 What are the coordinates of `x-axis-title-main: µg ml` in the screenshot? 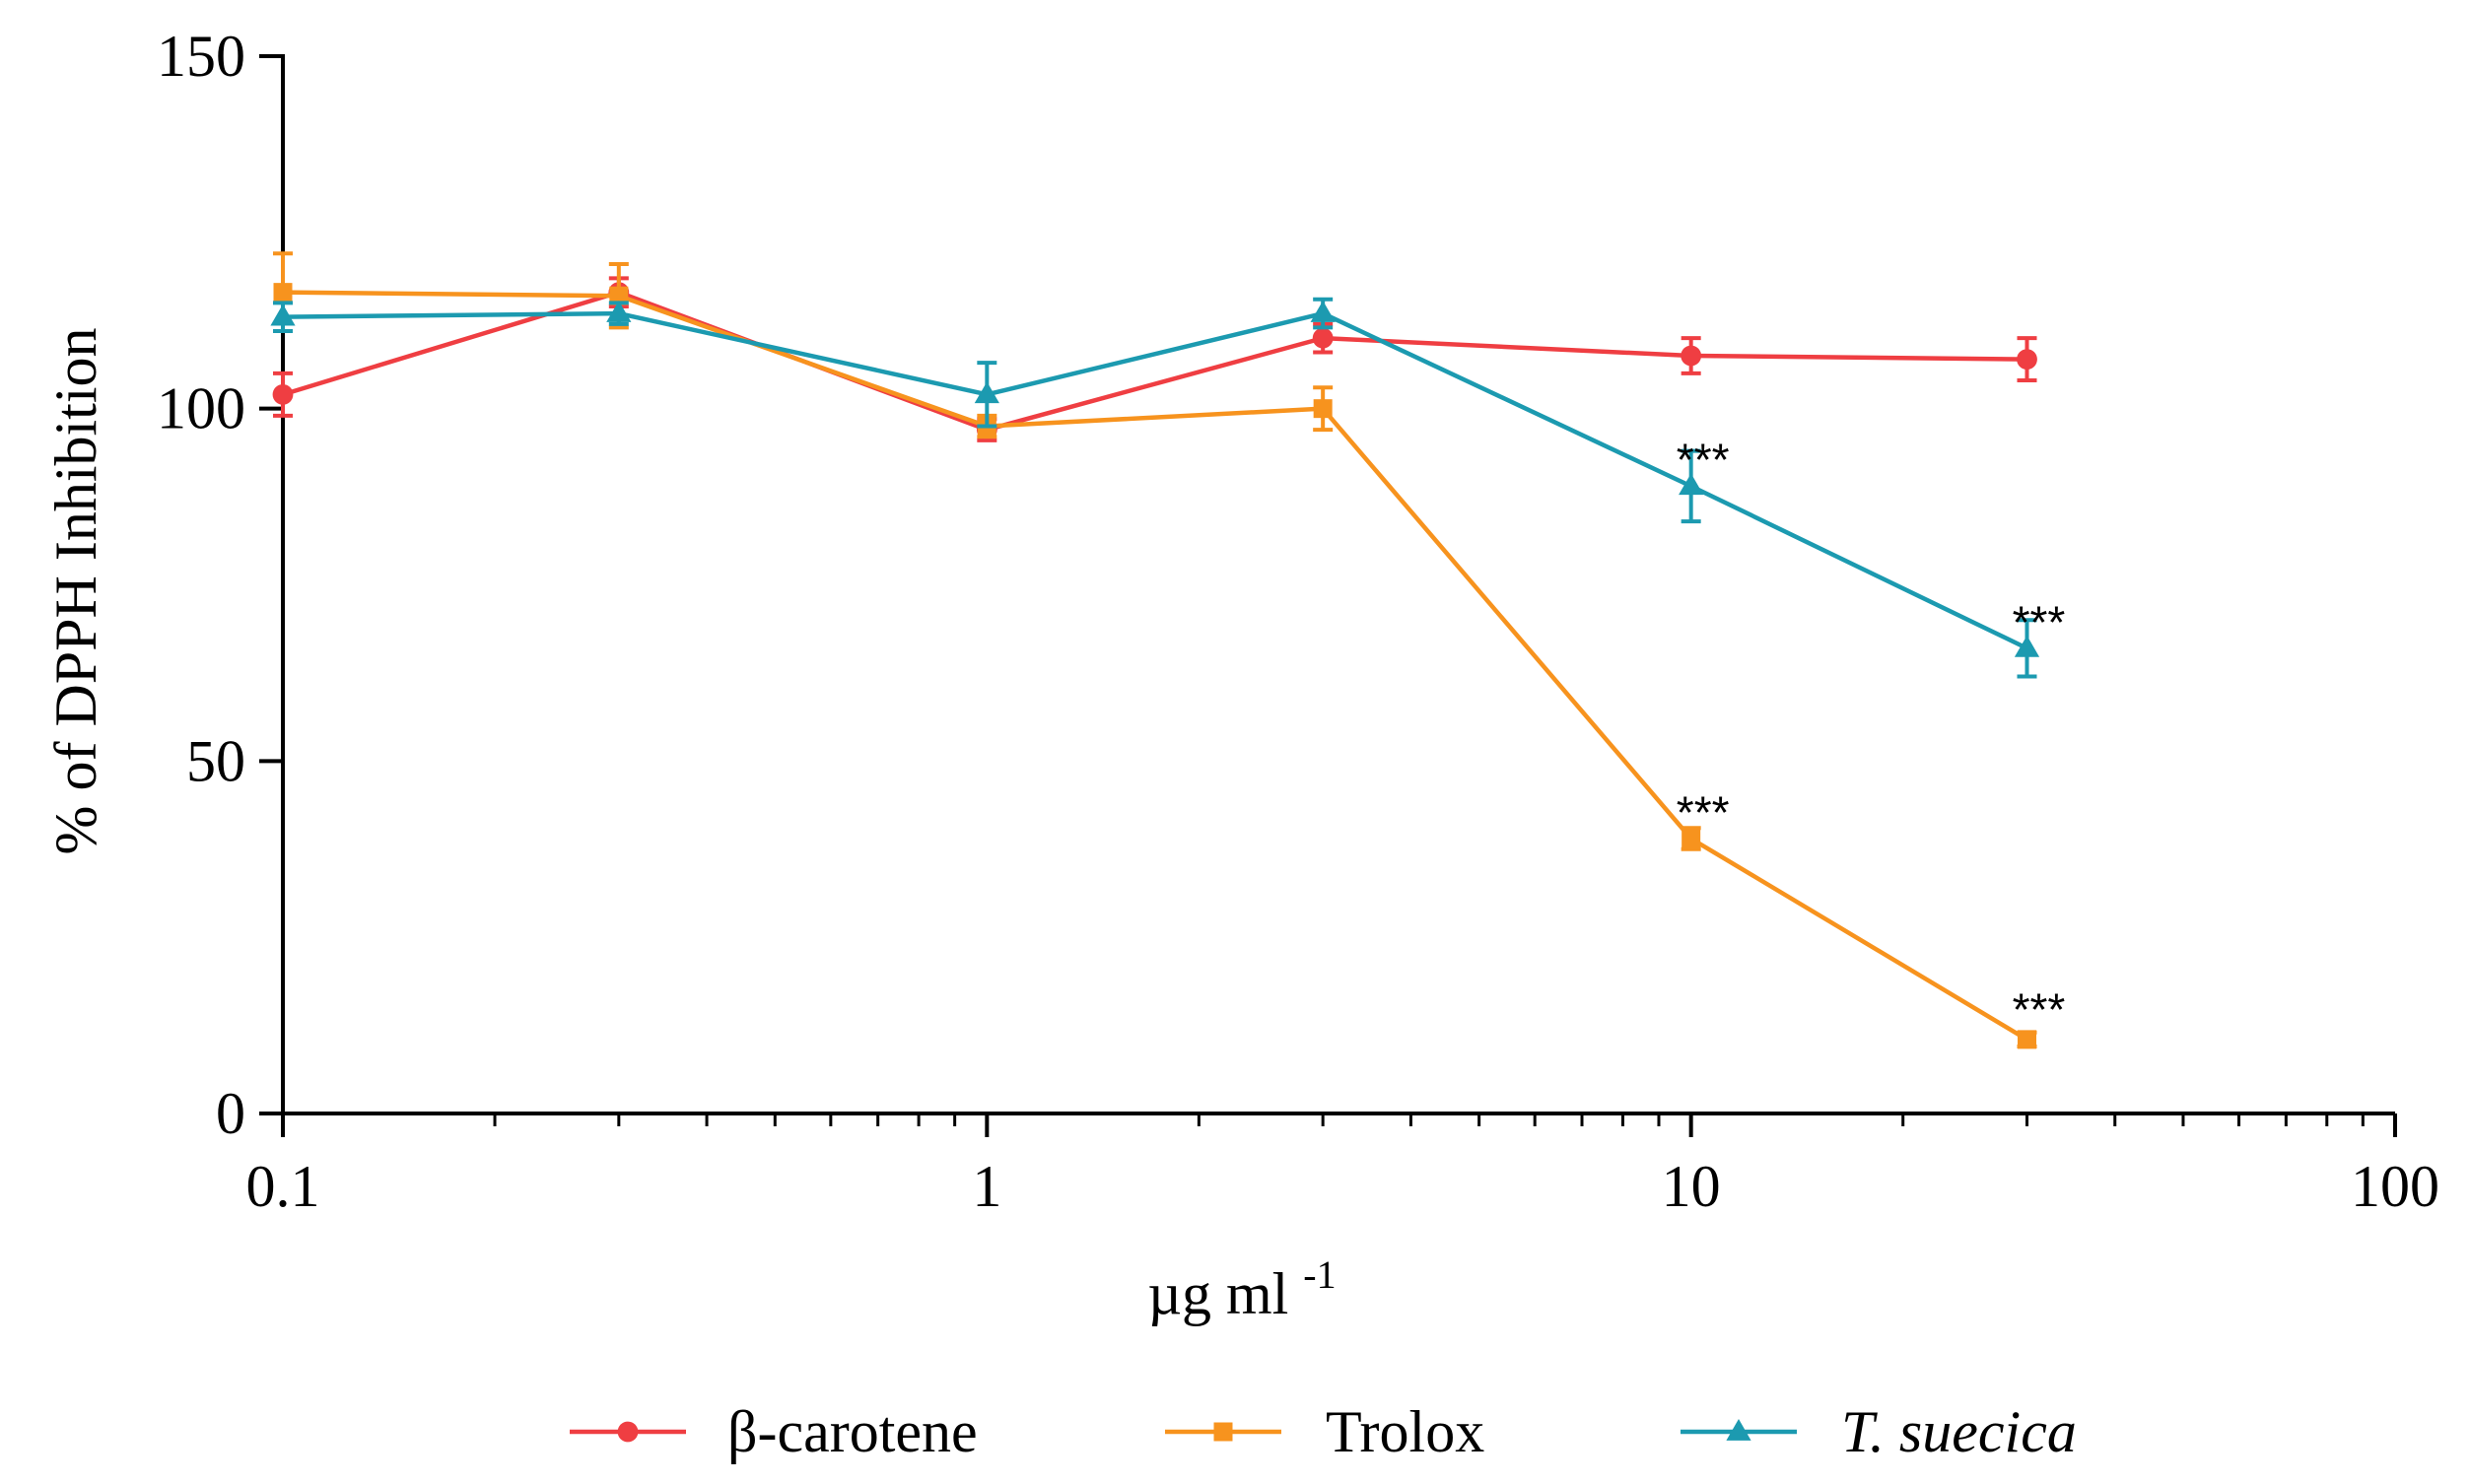 It's located at (1218, 1293).